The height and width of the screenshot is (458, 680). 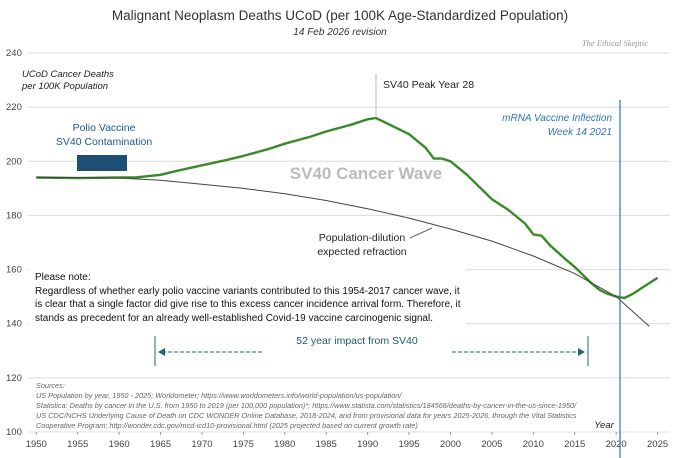 What do you see at coordinates (361, 252) in the screenshot?
I see `annotation: expected refraction` at bounding box center [361, 252].